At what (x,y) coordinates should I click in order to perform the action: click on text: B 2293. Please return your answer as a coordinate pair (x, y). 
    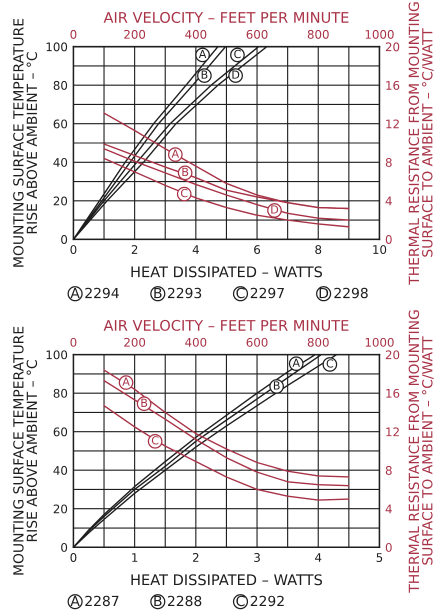
    Looking at the image, I should click on (178, 293).